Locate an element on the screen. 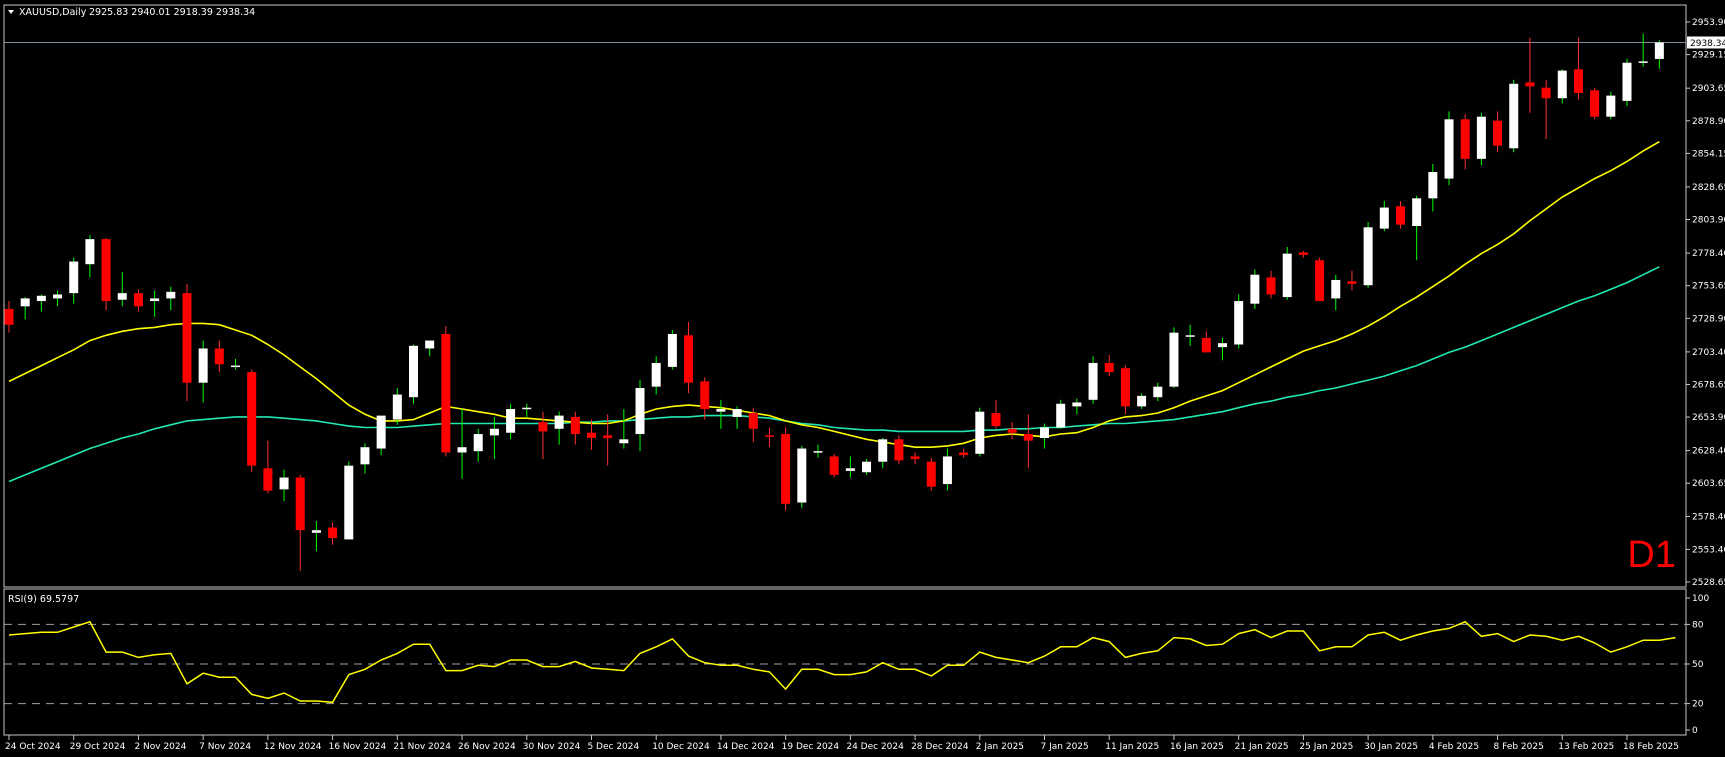  time-tick-label: 21 Jan 2025 is located at coordinates (1262, 747).